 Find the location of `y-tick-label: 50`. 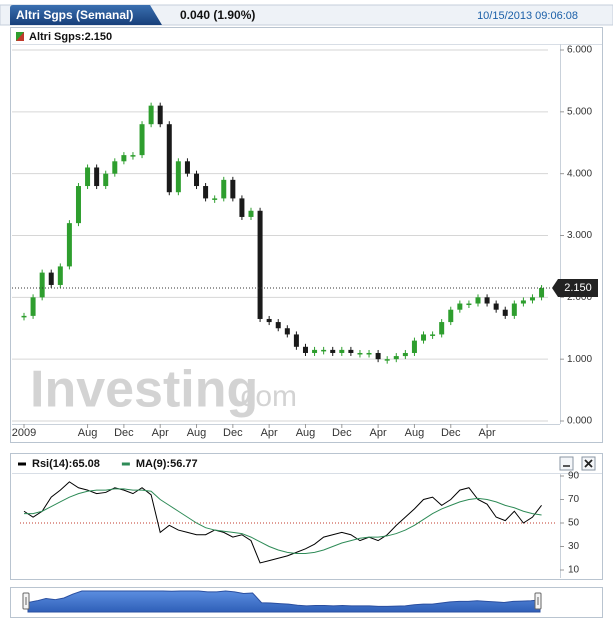

y-tick-label: 50 is located at coordinates (574, 523).